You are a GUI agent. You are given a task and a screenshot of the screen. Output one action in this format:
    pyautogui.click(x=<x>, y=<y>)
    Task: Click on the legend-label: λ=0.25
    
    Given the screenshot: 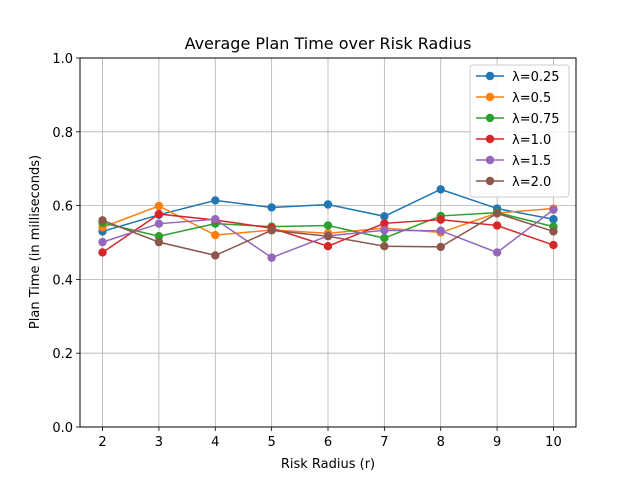 What is the action you would take?
    pyautogui.click(x=536, y=77)
    